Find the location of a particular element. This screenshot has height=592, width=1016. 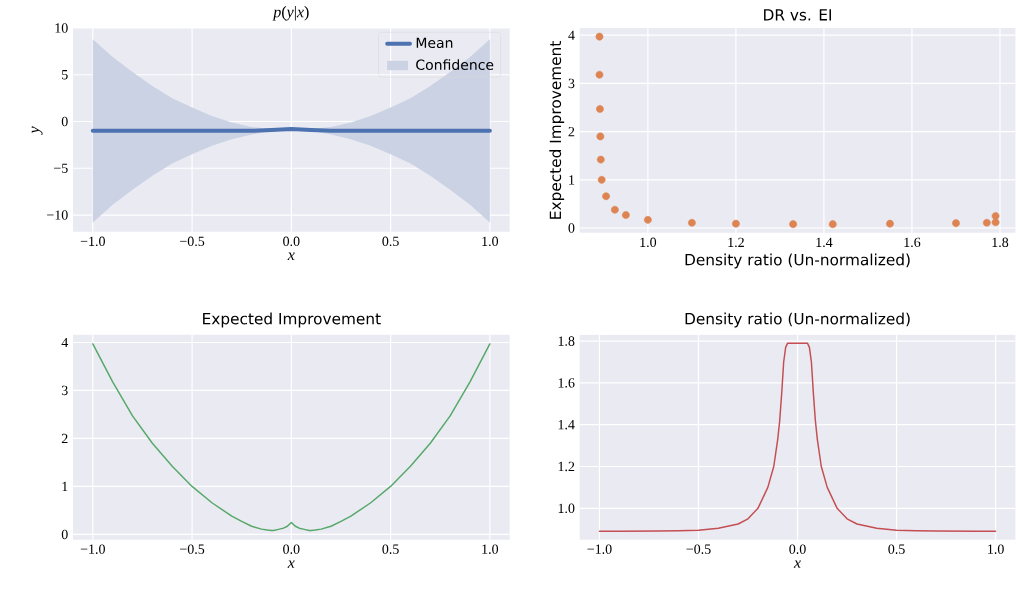

x-tick-label: 1.8 is located at coordinates (1000, 242).